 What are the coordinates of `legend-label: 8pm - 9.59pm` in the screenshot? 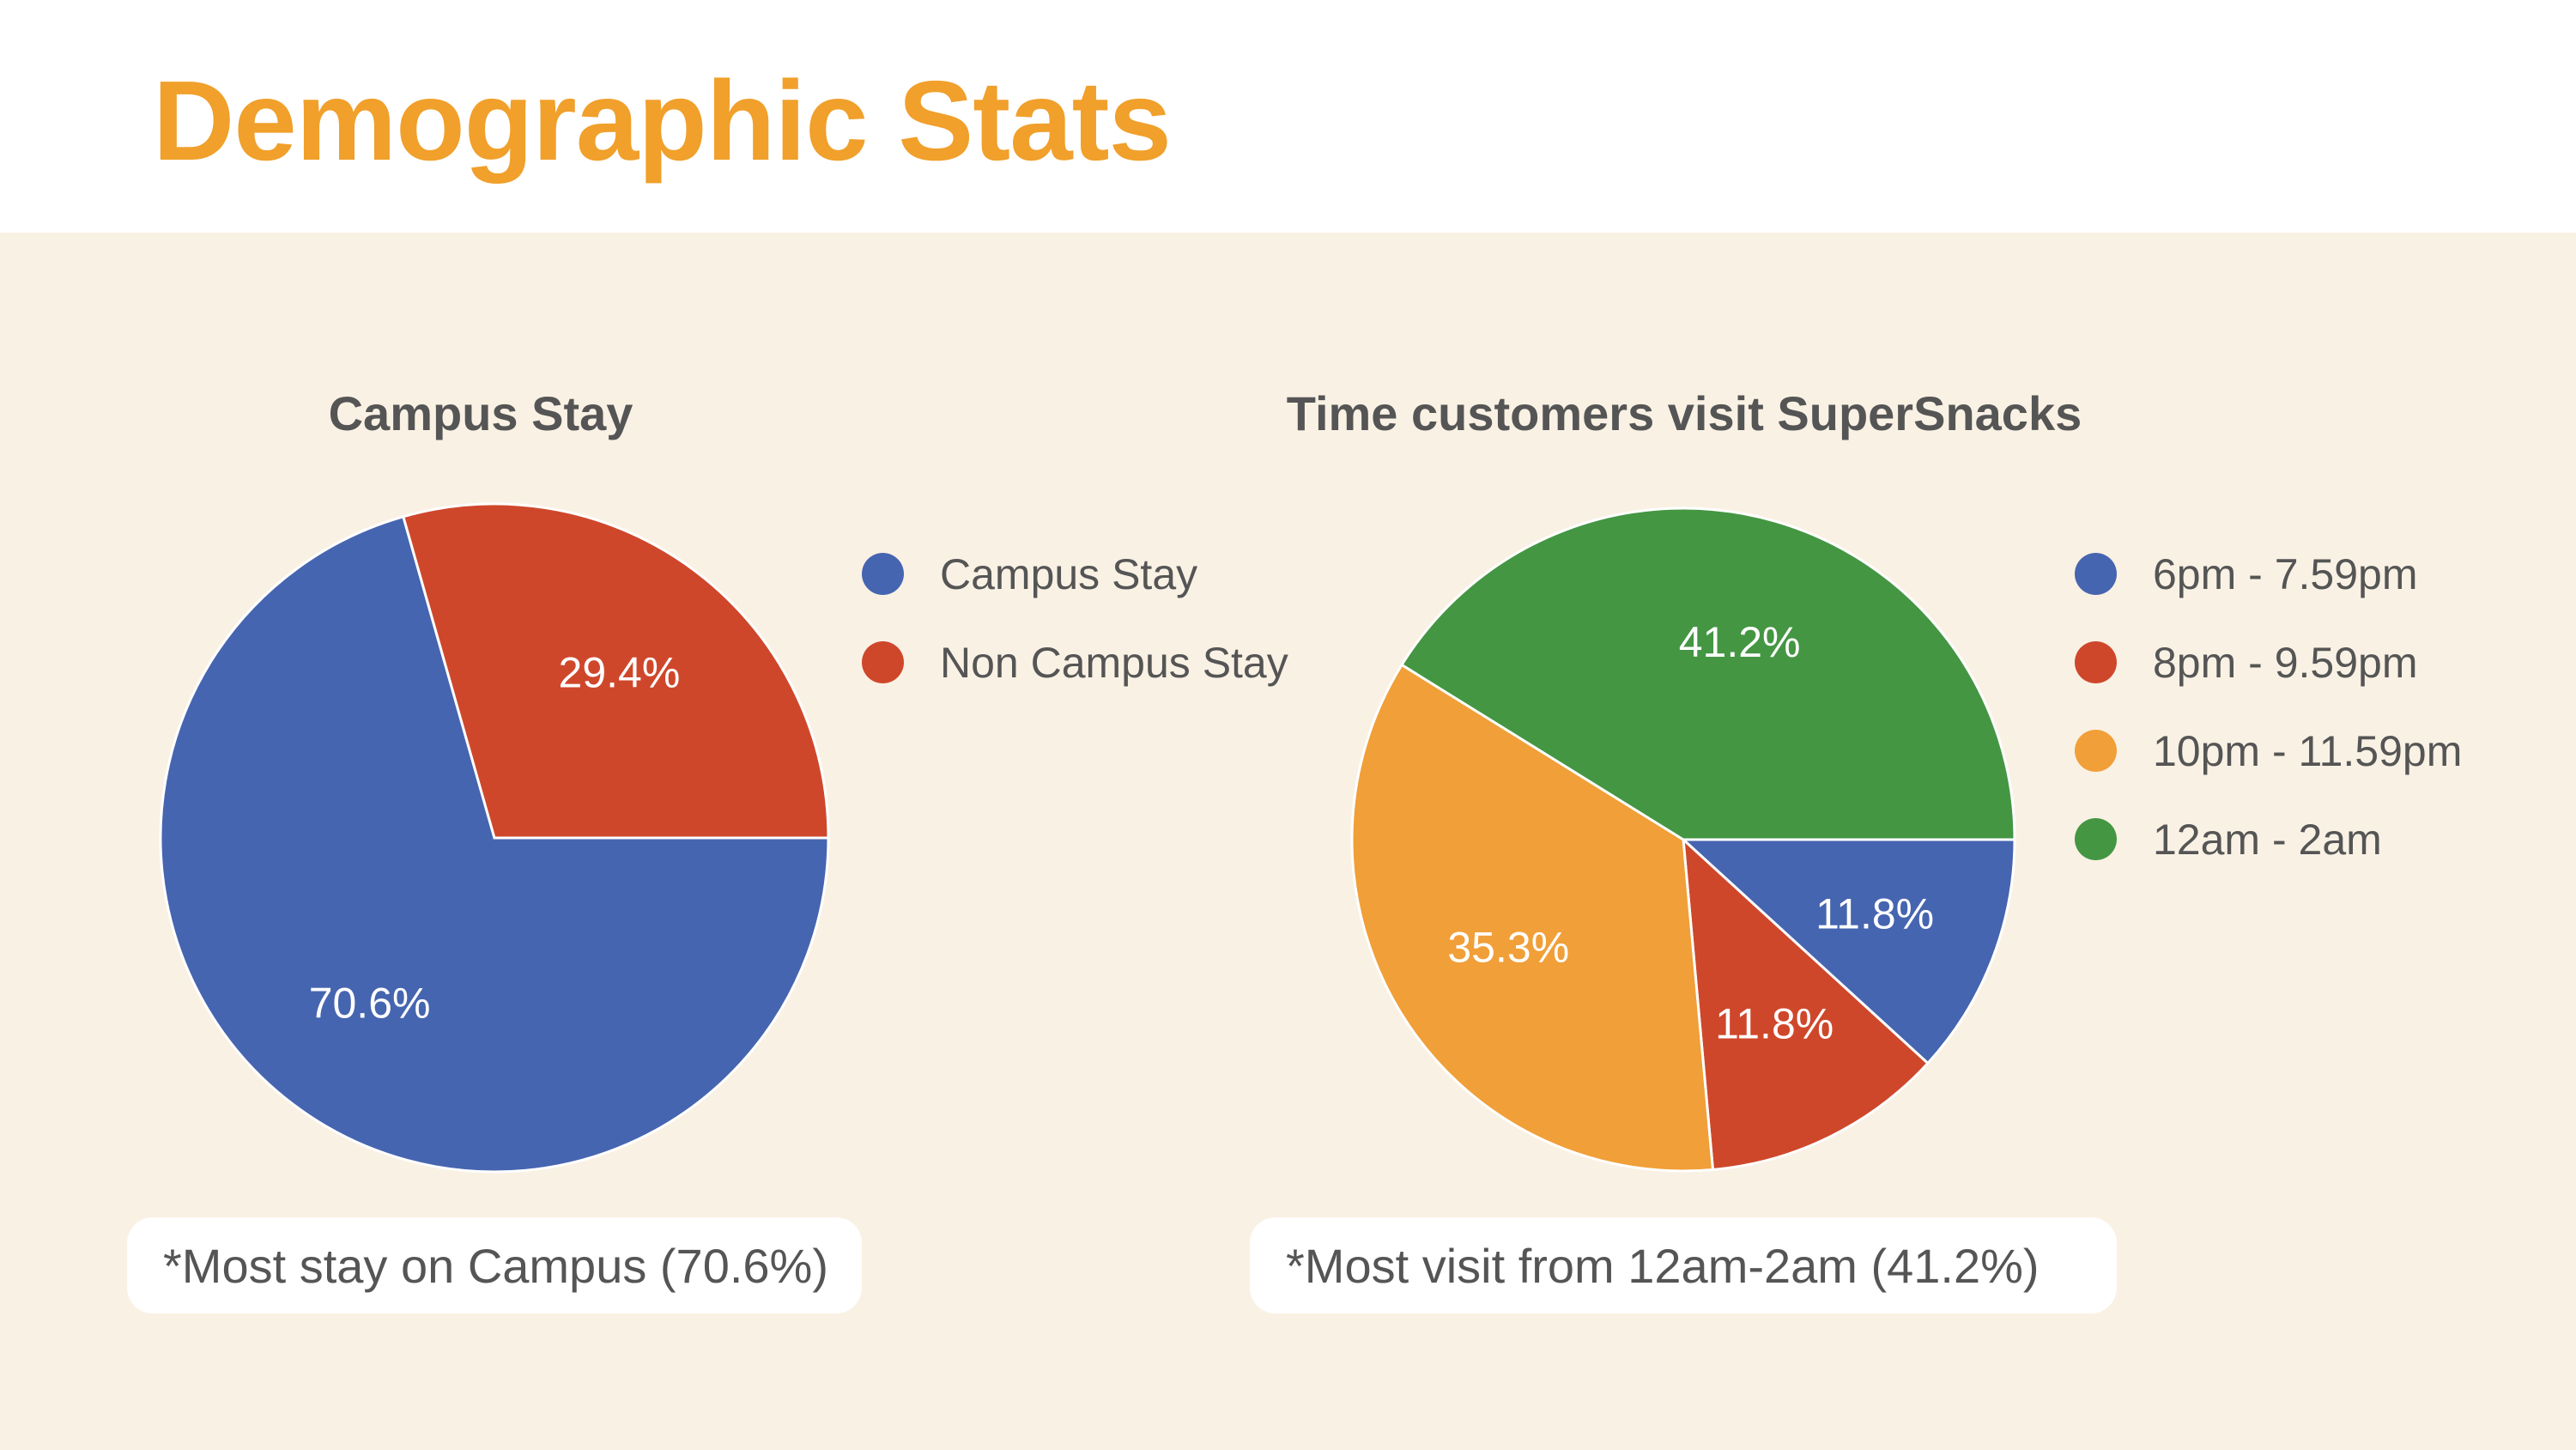 It's located at (2285, 663).